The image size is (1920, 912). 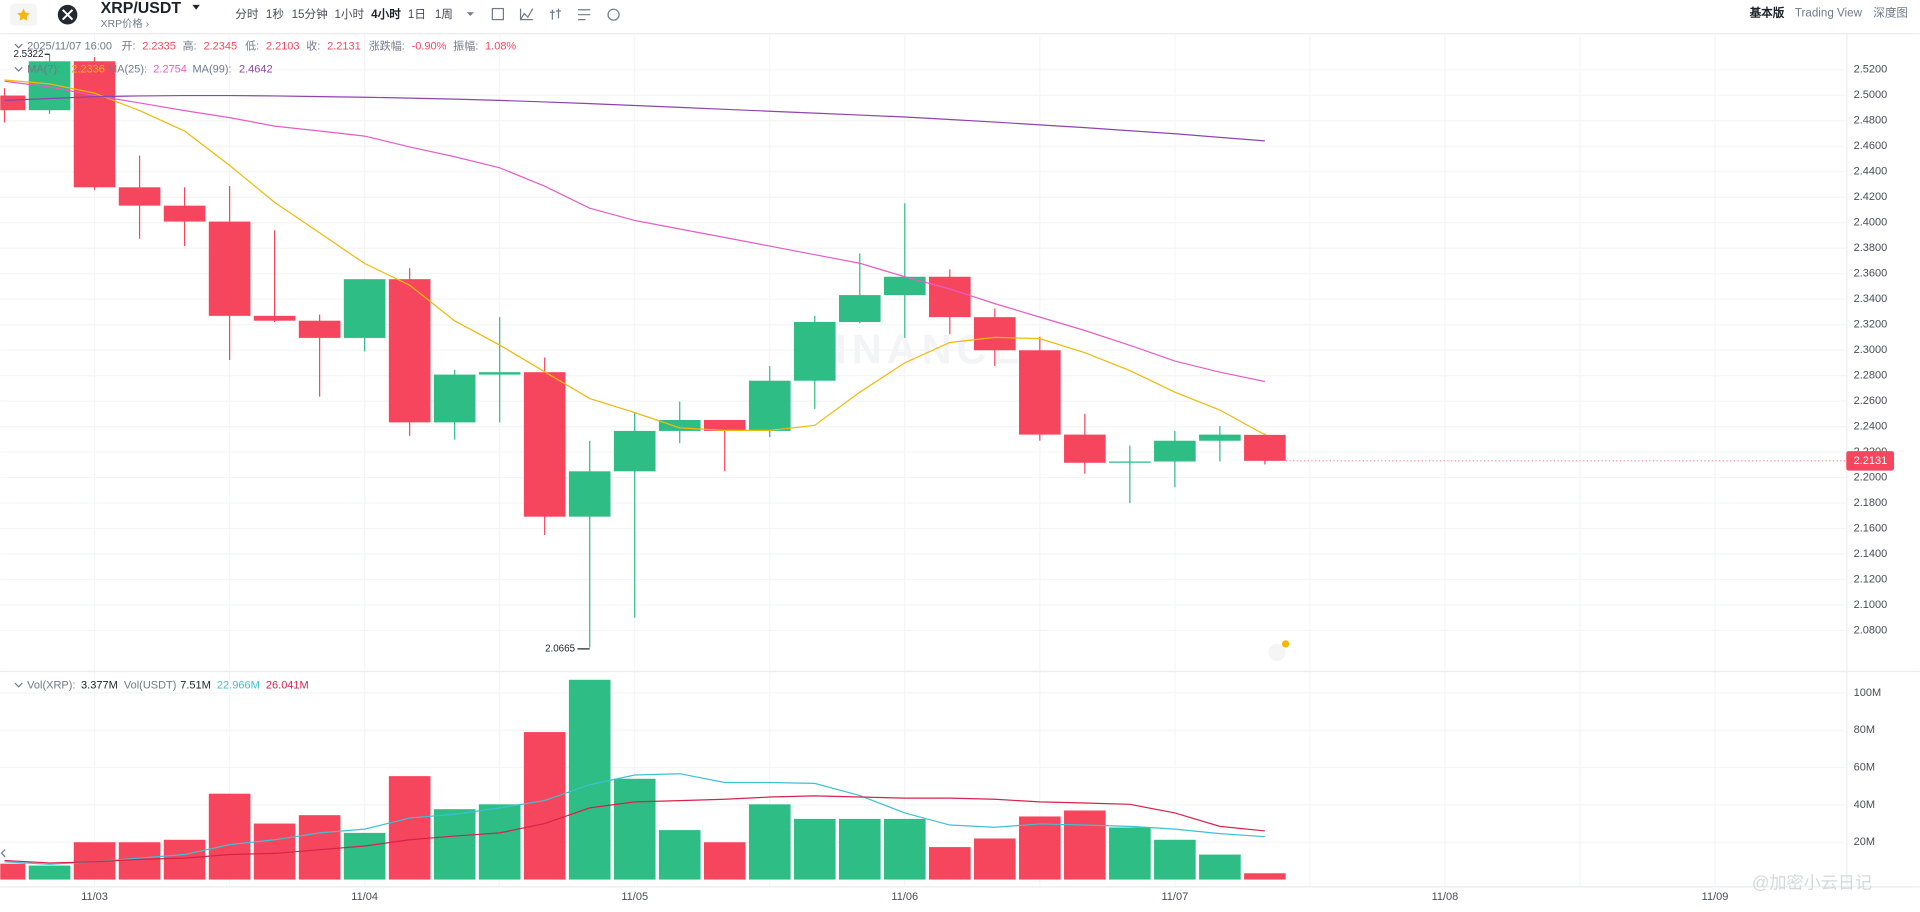 I want to click on view-button: 基本版, so click(x=1767, y=13).